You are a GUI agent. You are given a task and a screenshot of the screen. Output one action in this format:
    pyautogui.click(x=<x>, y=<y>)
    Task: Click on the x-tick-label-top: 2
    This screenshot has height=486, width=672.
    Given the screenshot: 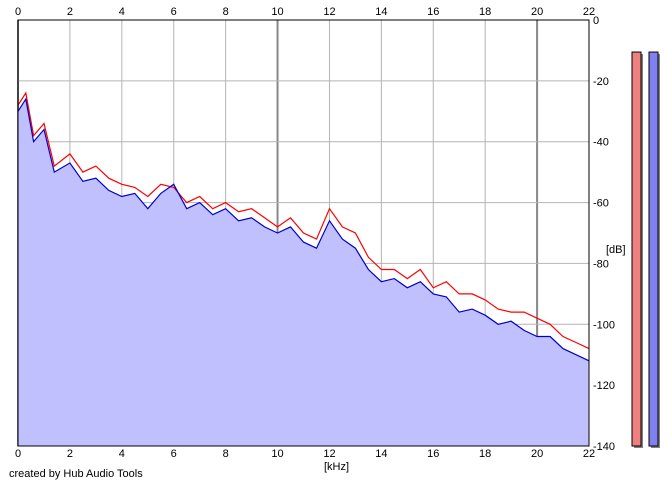 What is the action you would take?
    pyautogui.click(x=70, y=12)
    